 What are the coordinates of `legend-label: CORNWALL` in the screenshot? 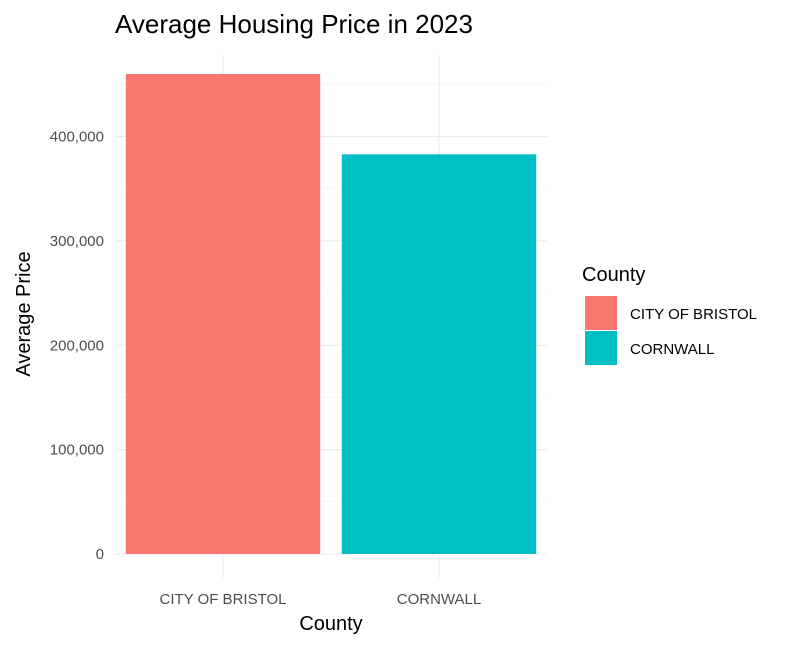 It's located at (672, 349).